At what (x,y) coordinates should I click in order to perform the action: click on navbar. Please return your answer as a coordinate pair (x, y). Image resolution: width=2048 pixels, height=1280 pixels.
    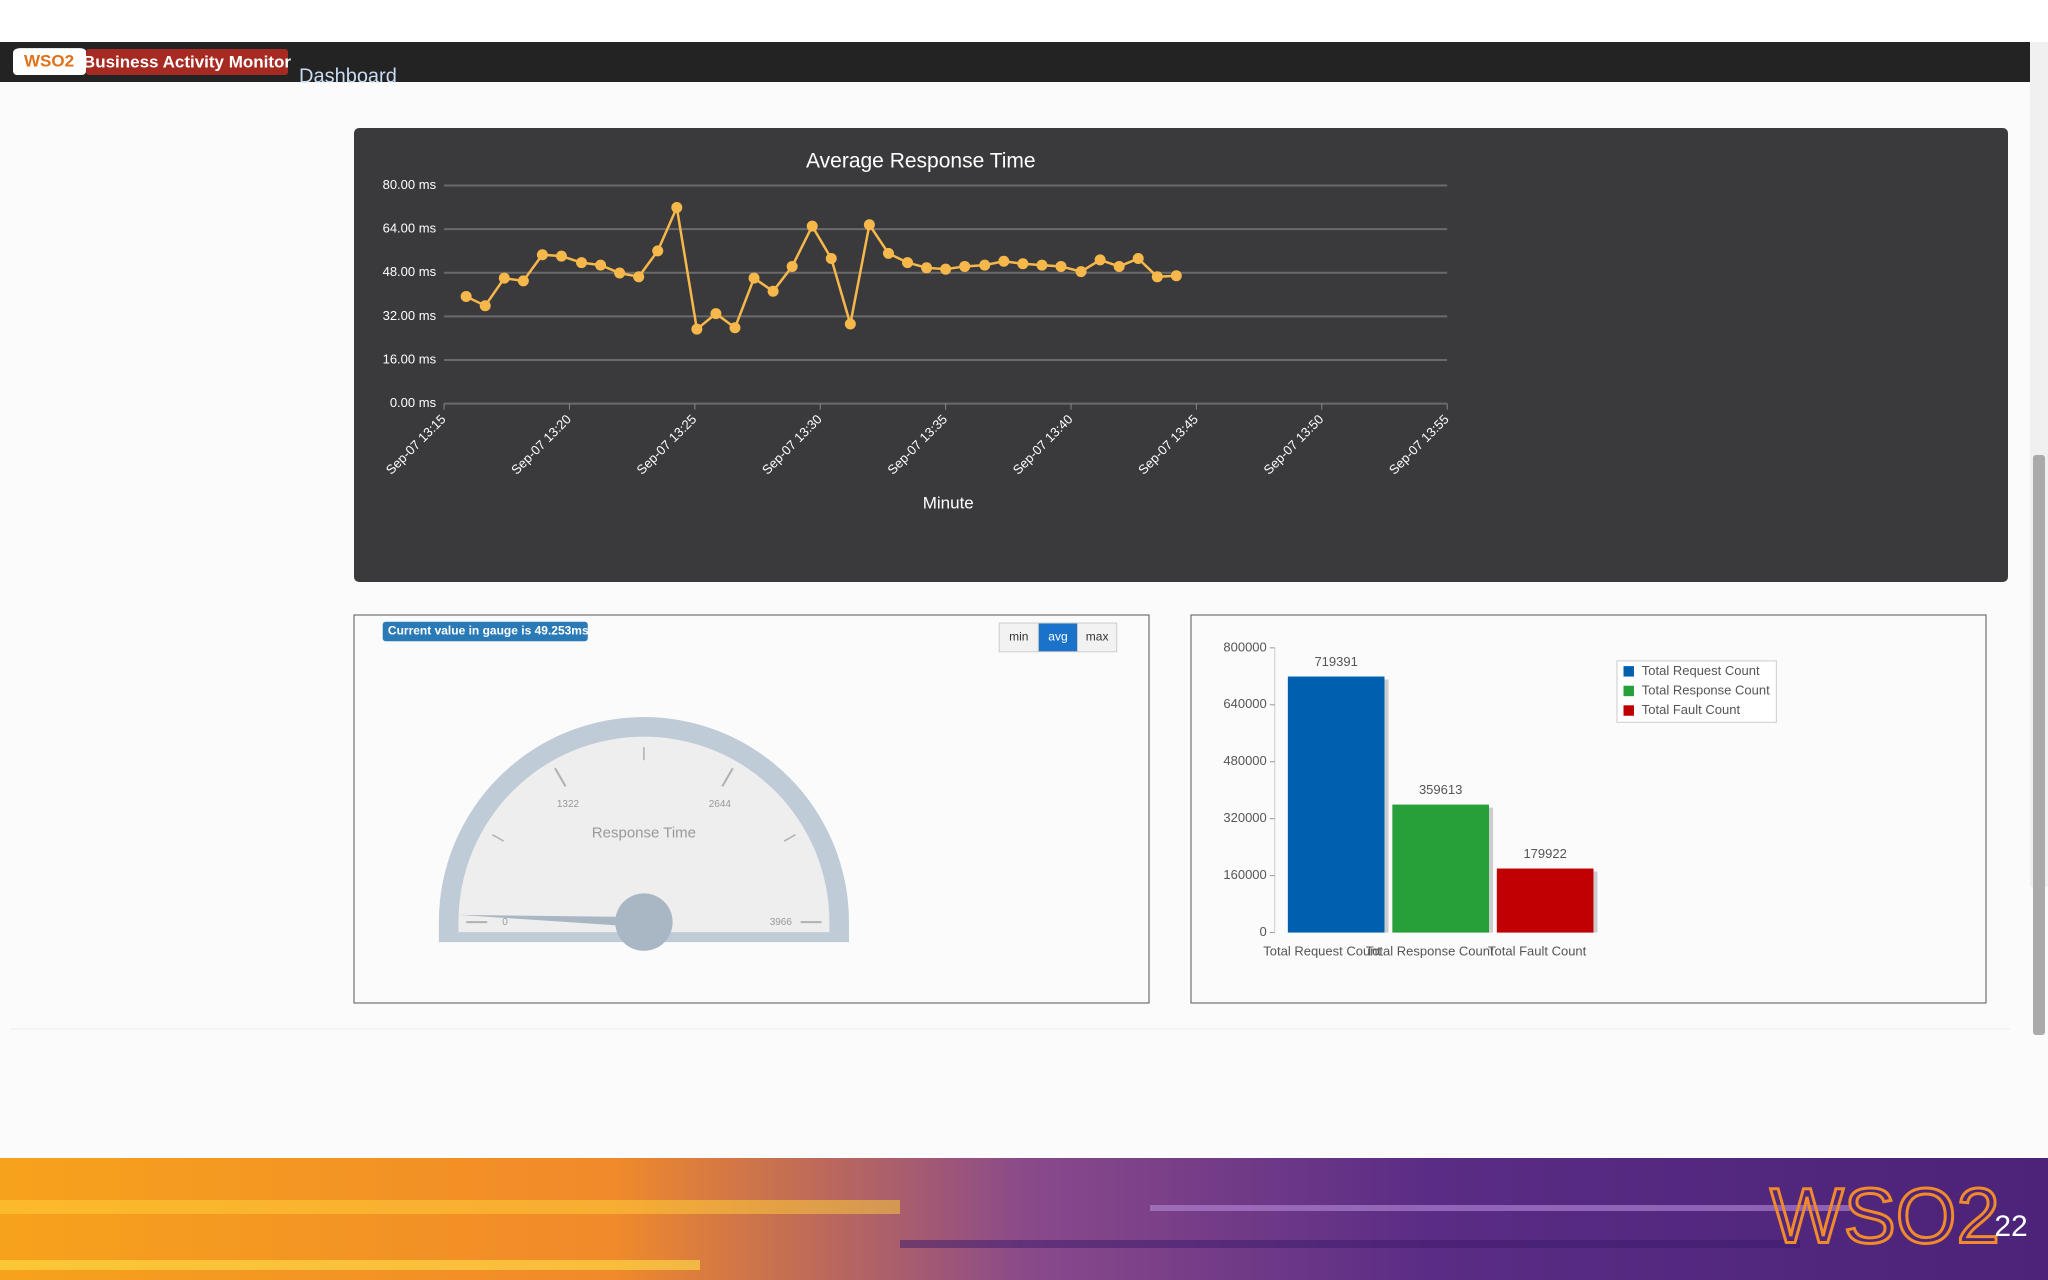
    Looking at the image, I should click on (1015, 62).